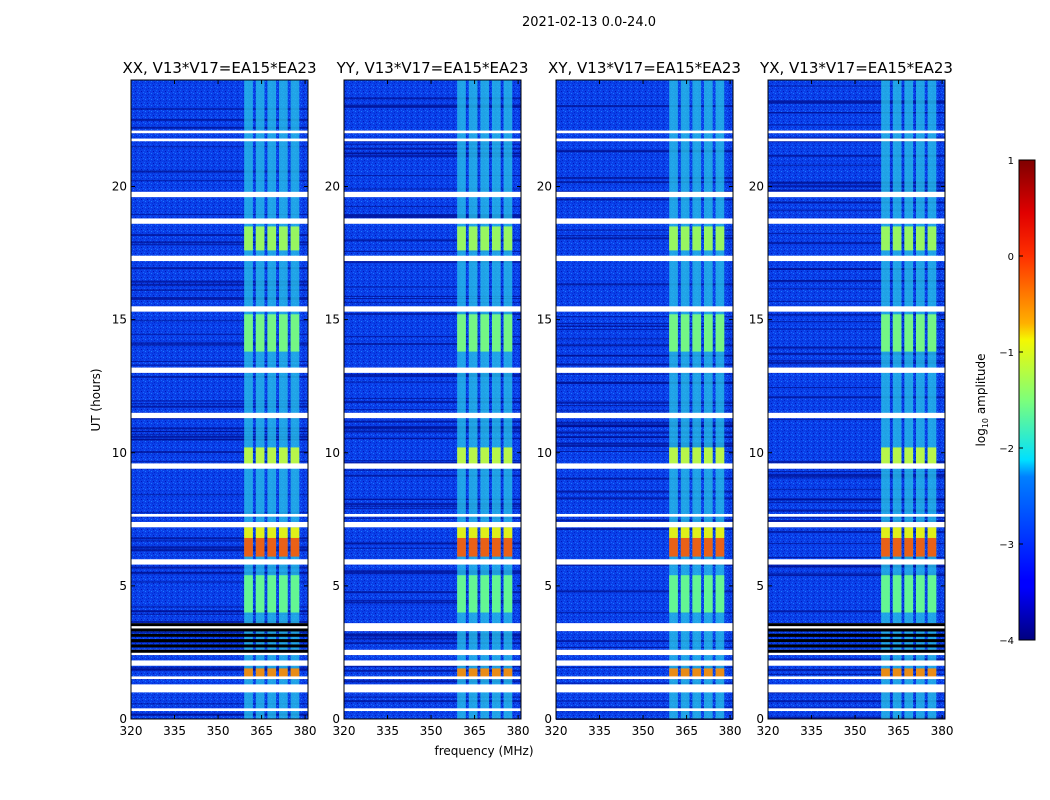 This screenshot has width=1050, height=800. What do you see at coordinates (219, 68) in the screenshot?
I see `panel-title: XX, V13*V17=EA15*EA23` at bounding box center [219, 68].